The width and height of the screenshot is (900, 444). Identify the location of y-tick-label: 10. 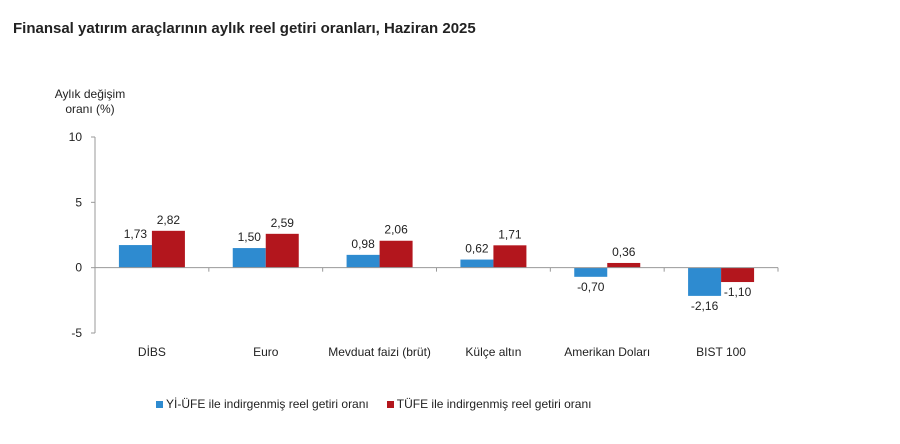
(76, 137).